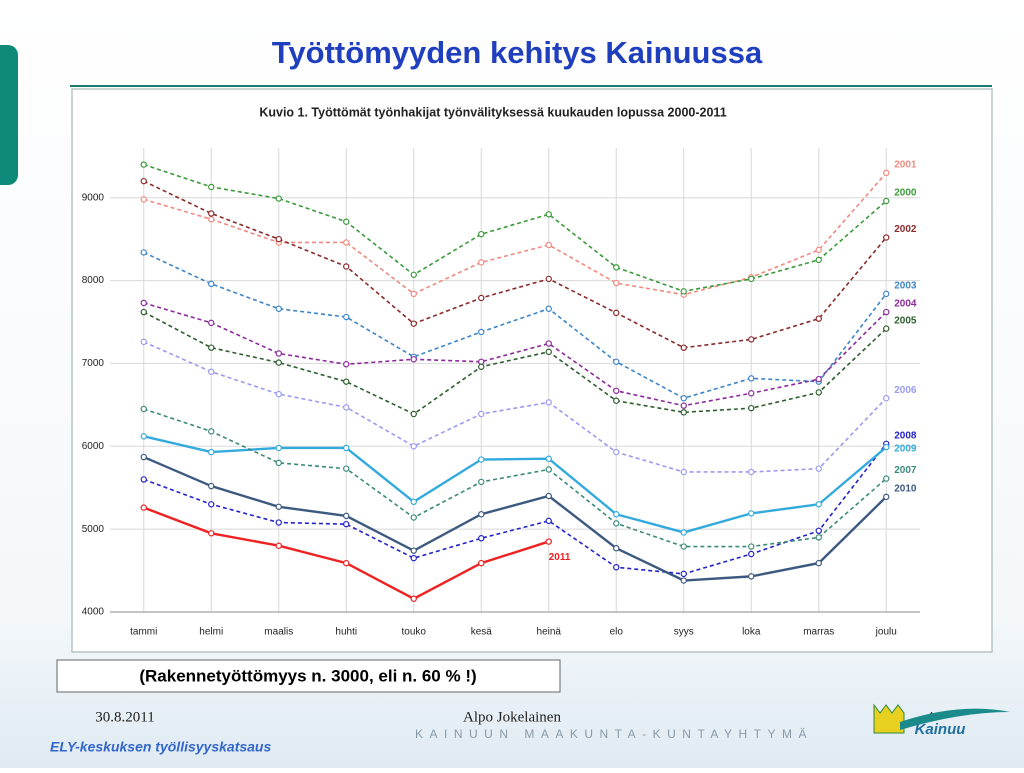 This screenshot has width=1024, height=773. I want to click on x-tick-label: joulu, so click(886, 632).